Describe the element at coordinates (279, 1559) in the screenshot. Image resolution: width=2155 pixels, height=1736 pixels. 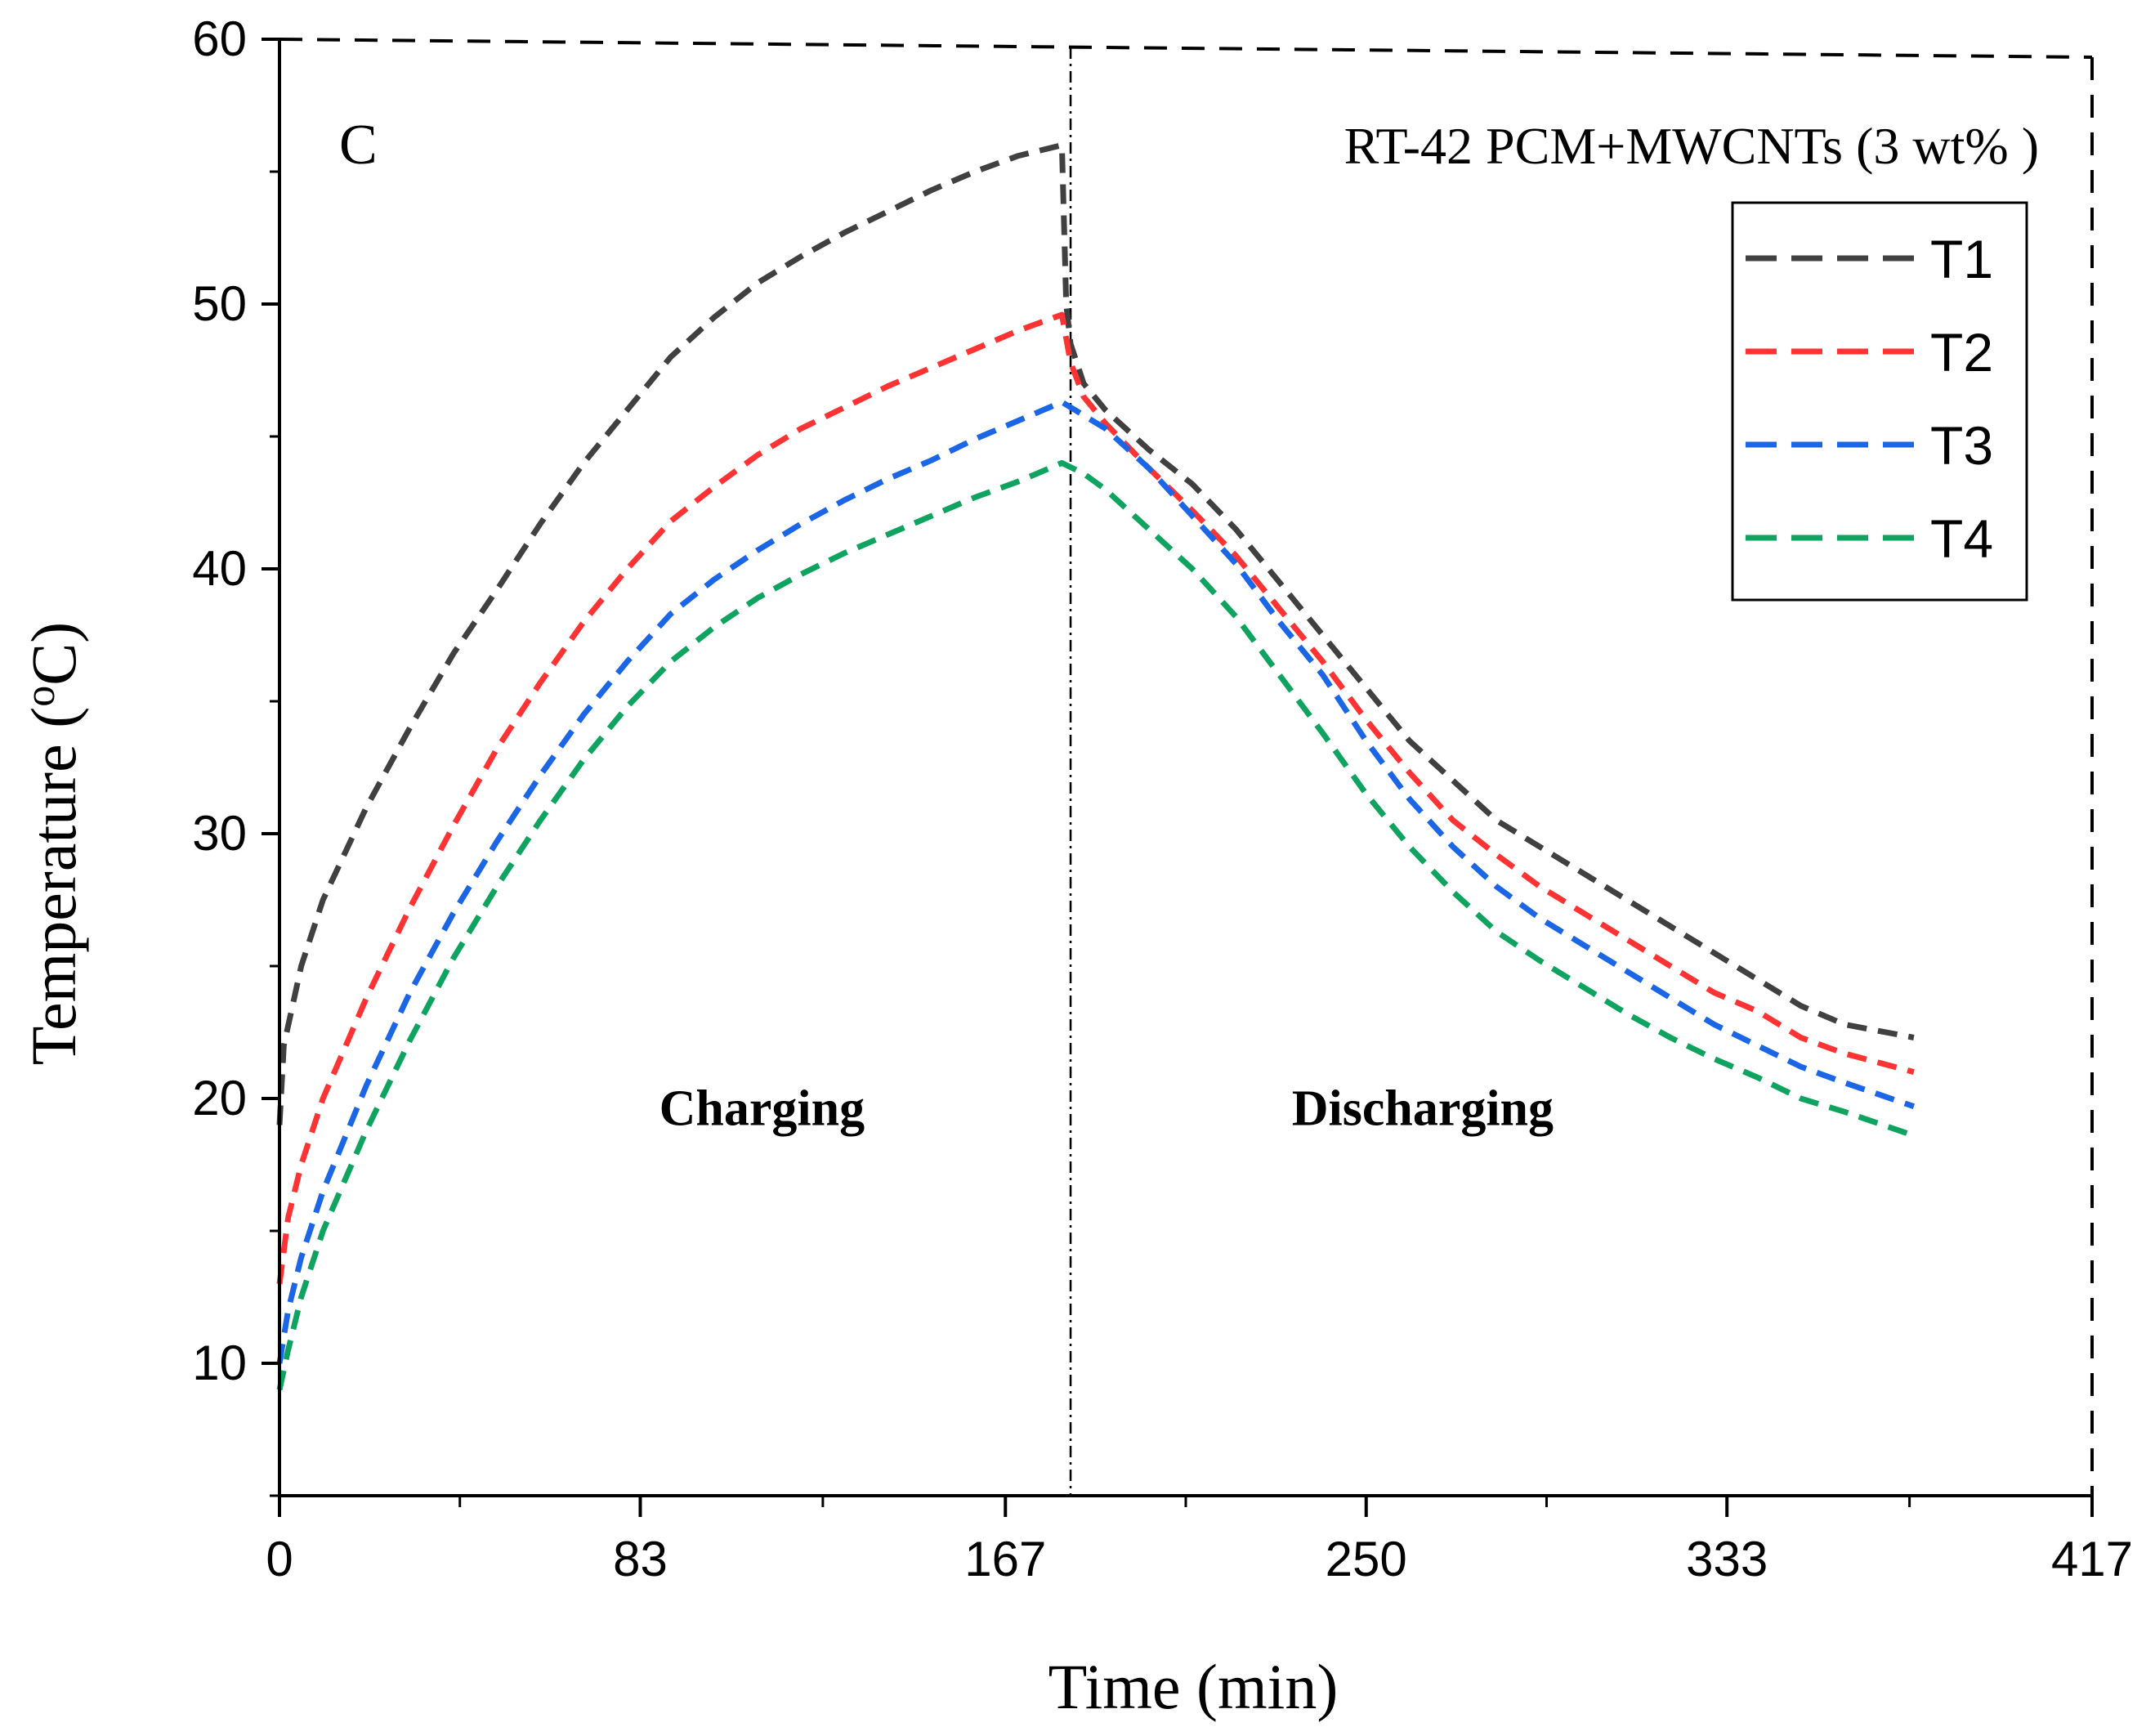
I see `x-tick-label: 0` at that location.